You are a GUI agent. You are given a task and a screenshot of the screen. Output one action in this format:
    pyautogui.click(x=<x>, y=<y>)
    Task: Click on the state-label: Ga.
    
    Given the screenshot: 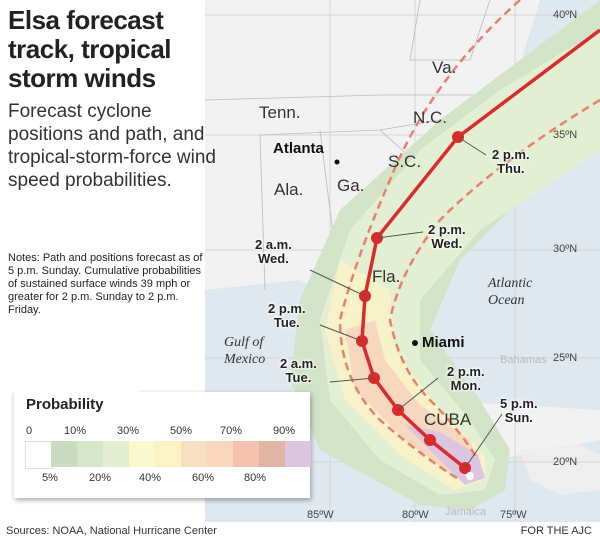 What is the action you would take?
    pyautogui.click(x=351, y=185)
    